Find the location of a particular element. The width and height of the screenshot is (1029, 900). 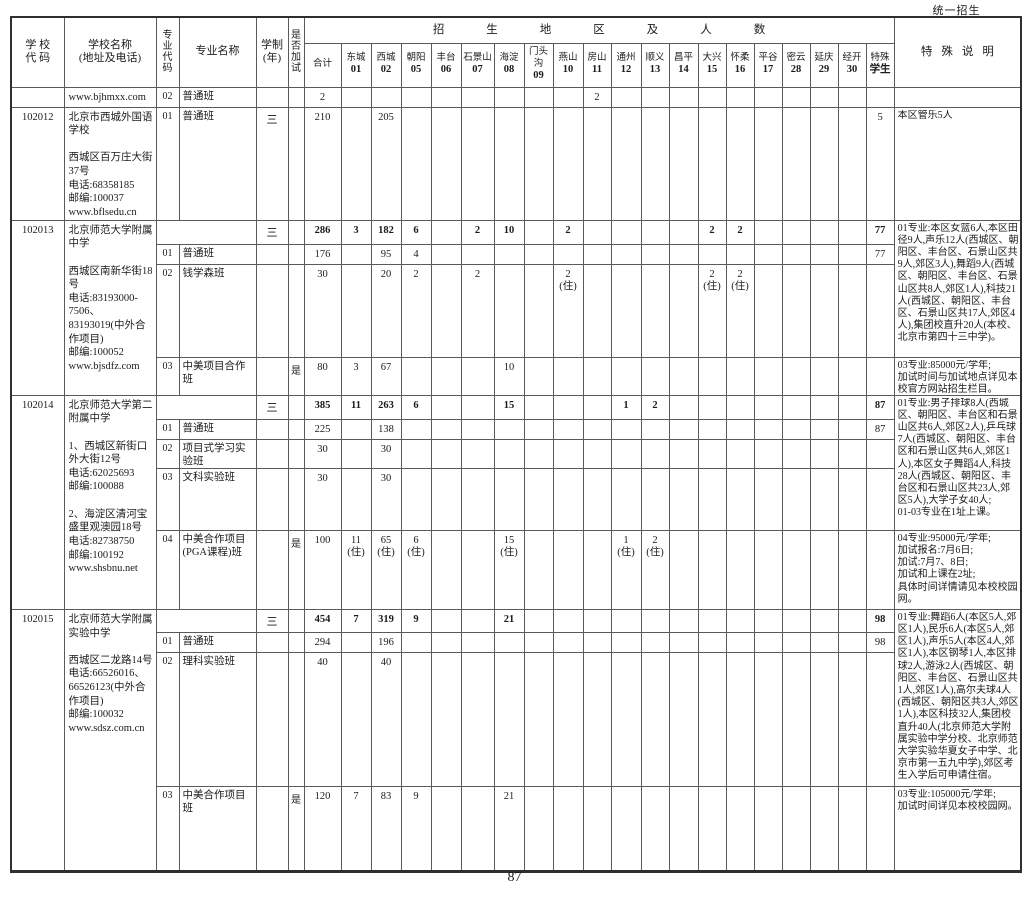

major-name-cell: 中美合作项目班 is located at coordinates (217, 828).